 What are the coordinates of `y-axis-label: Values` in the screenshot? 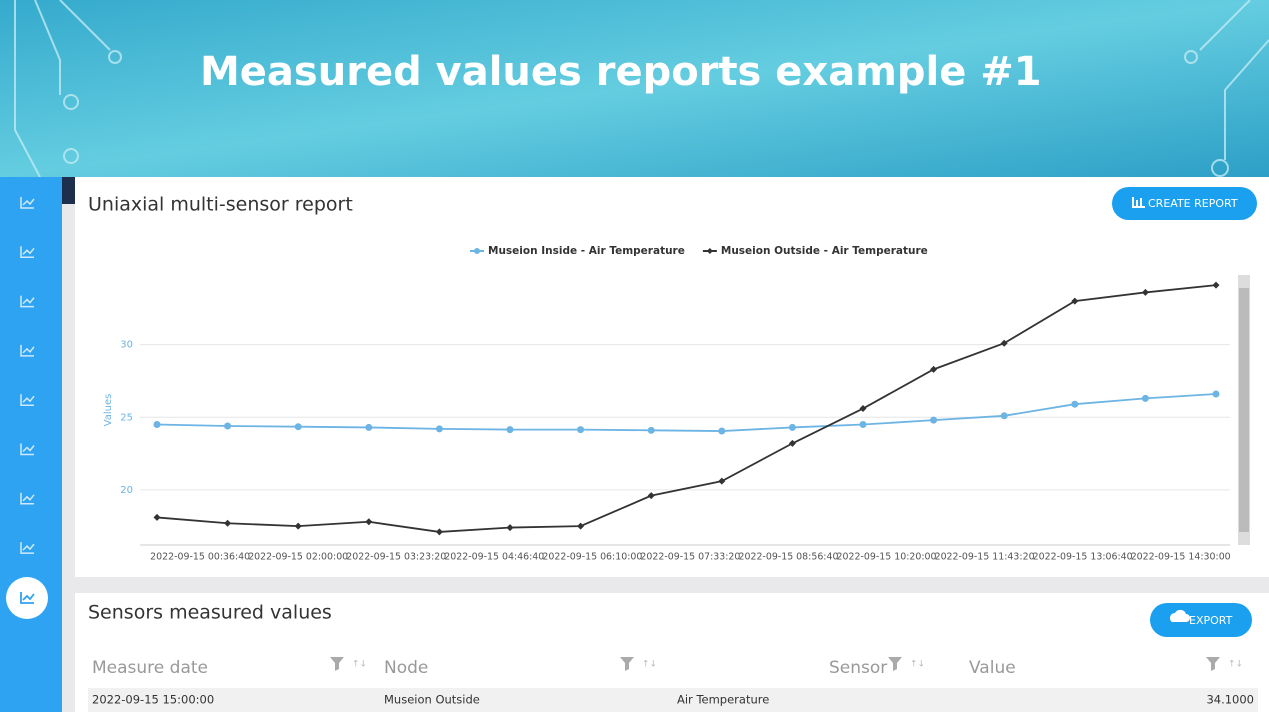 It's located at (108, 410).